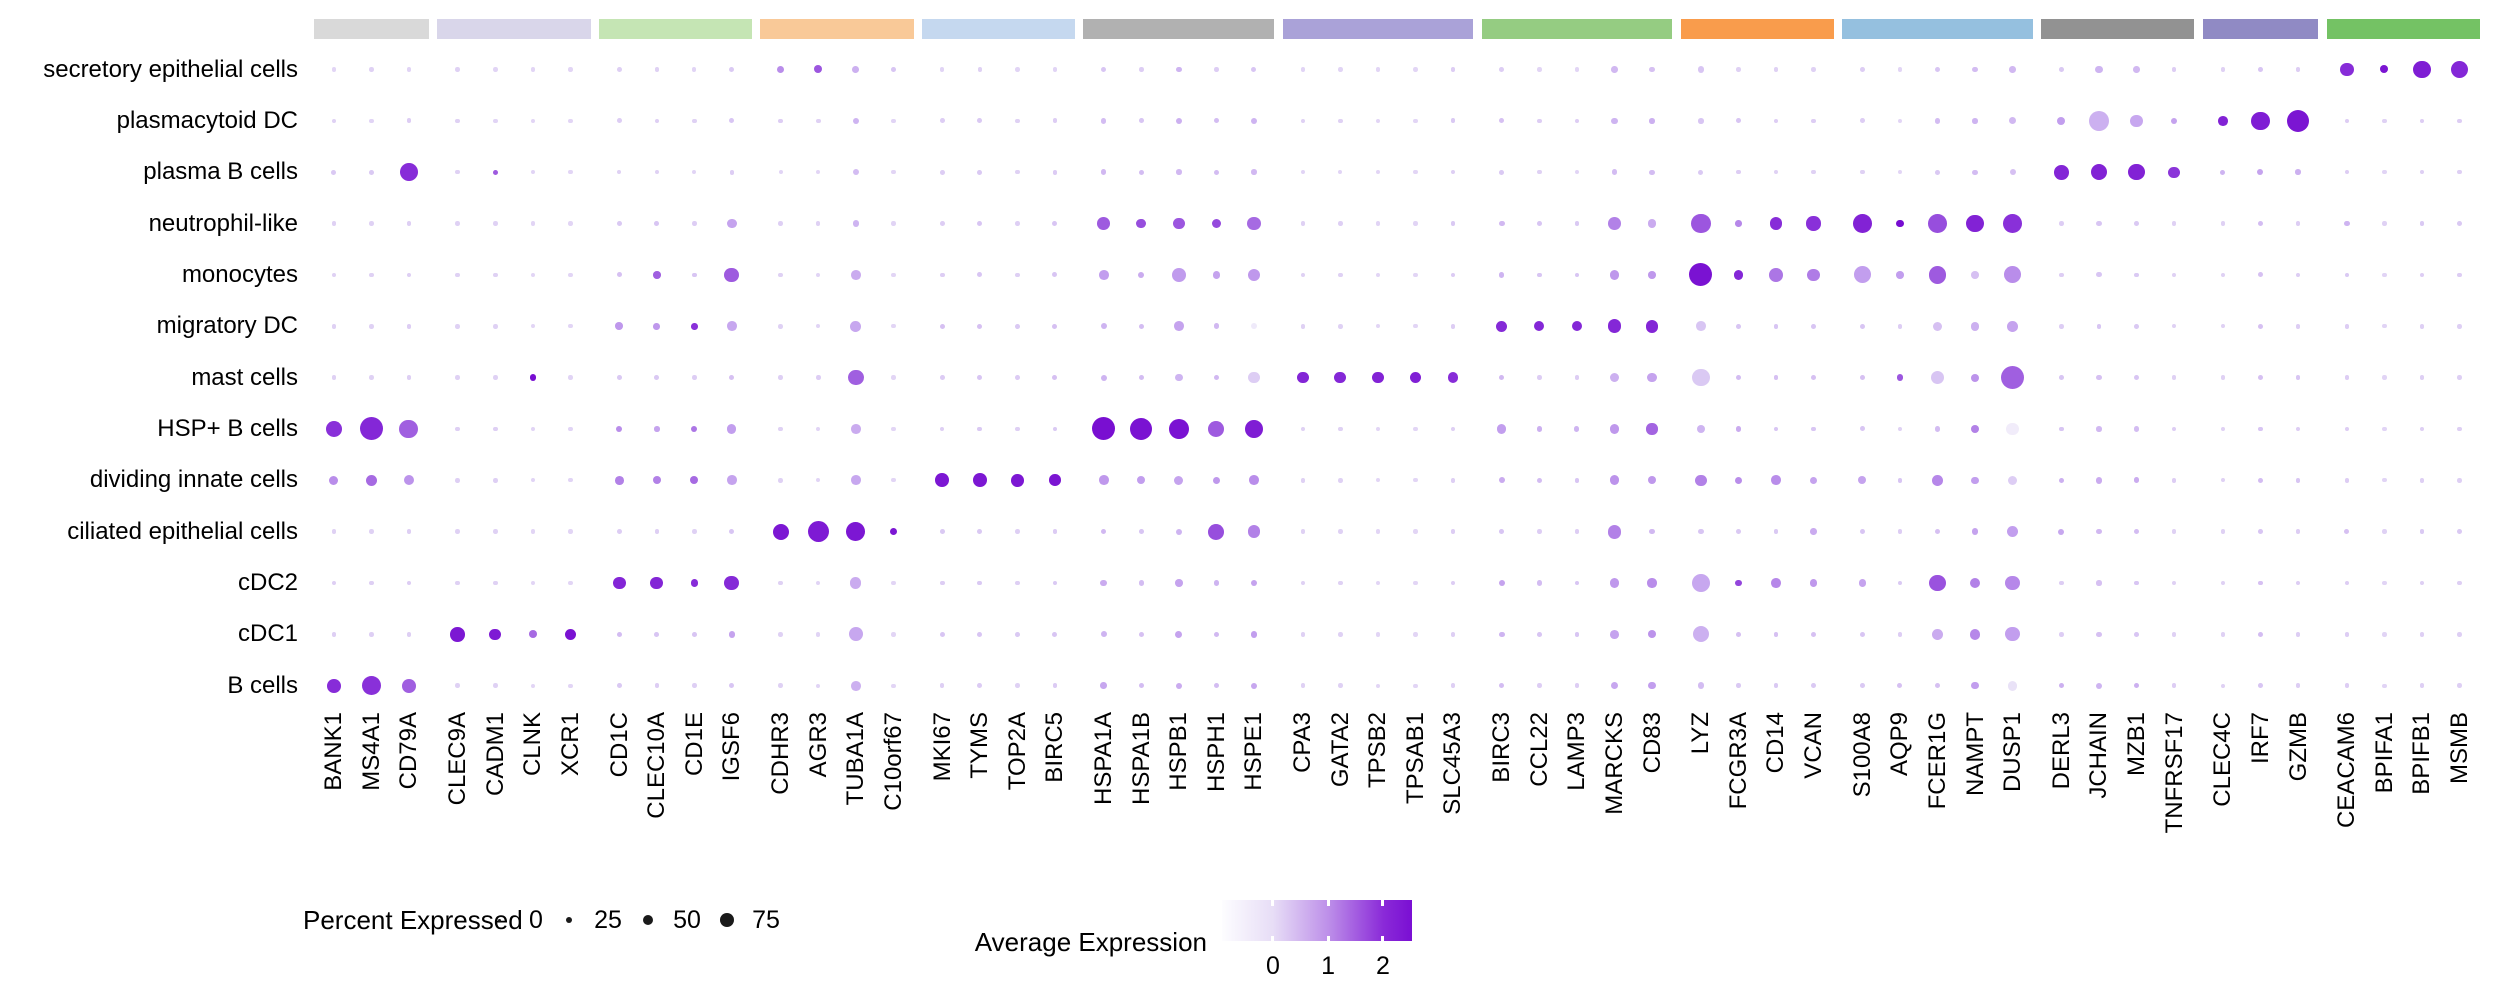 This screenshot has height=998, width=2496. Describe the element at coordinates (1937, 326) in the screenshot. I see `dot-migratory-dc-fcer1g` at that location.